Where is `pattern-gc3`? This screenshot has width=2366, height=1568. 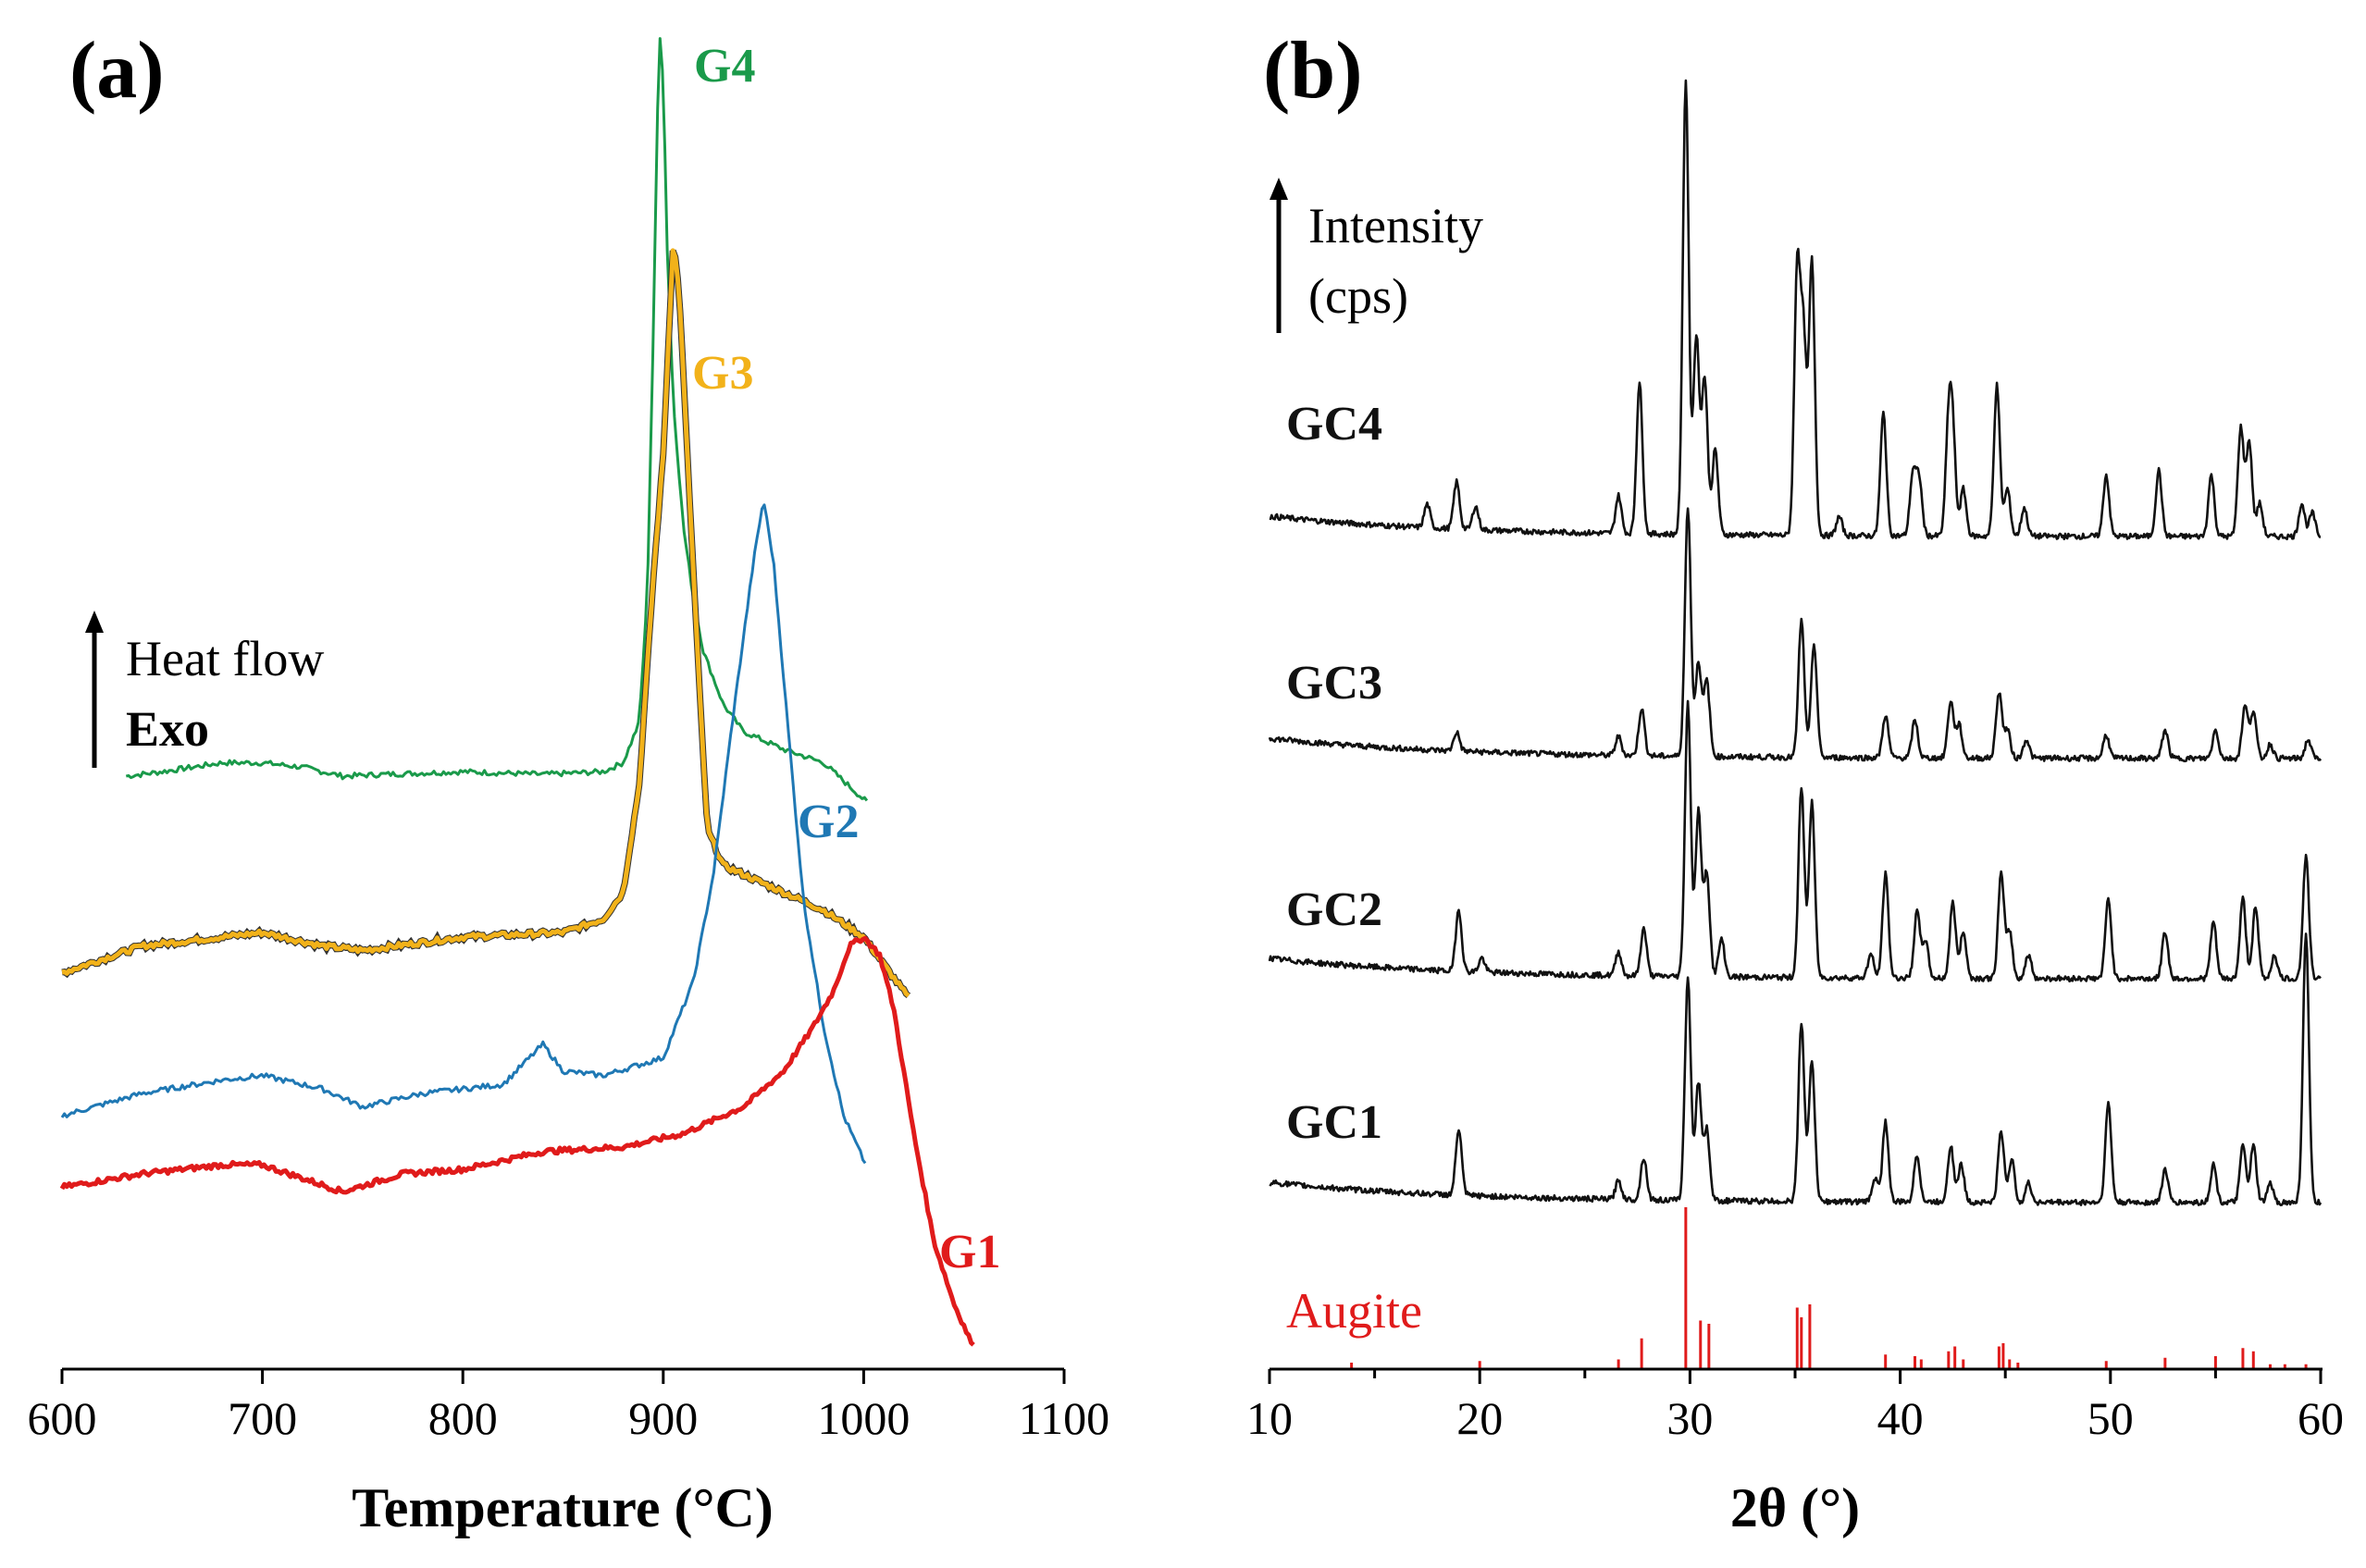
pattern-gc3 is located at coordinates (1795, 635).